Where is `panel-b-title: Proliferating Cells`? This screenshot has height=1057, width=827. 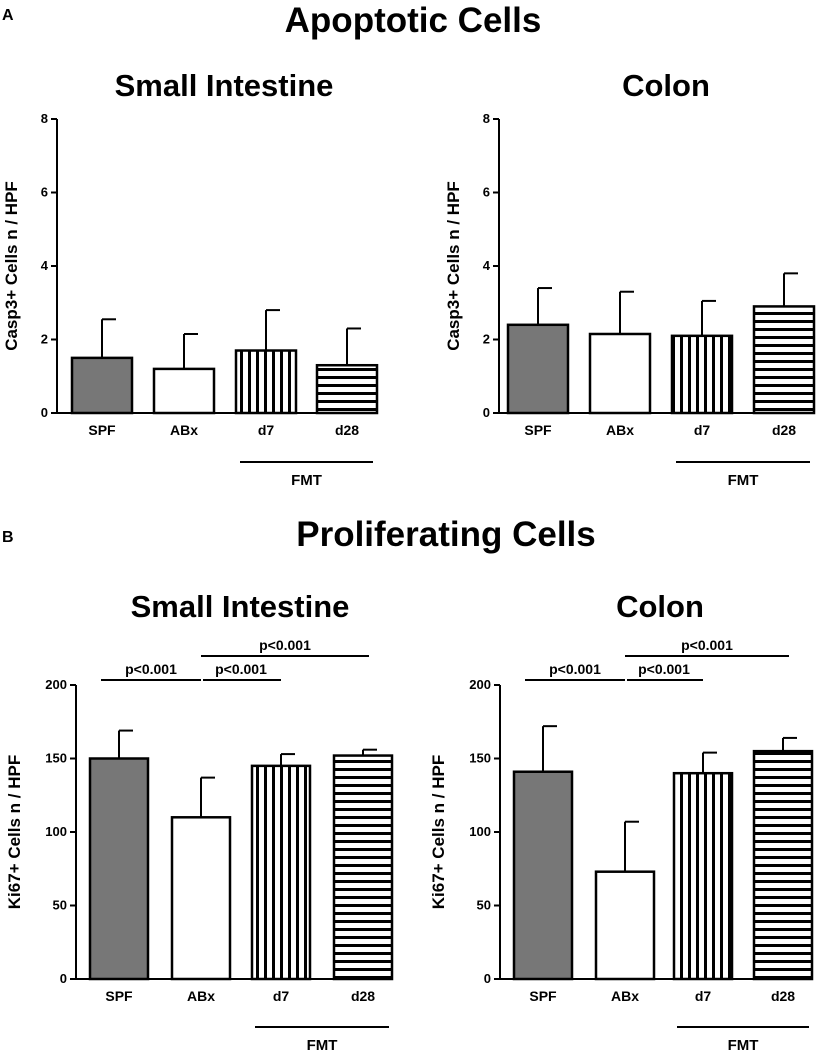 panel-b-title: Proliferating Cells is located at coordinates (446, 534).